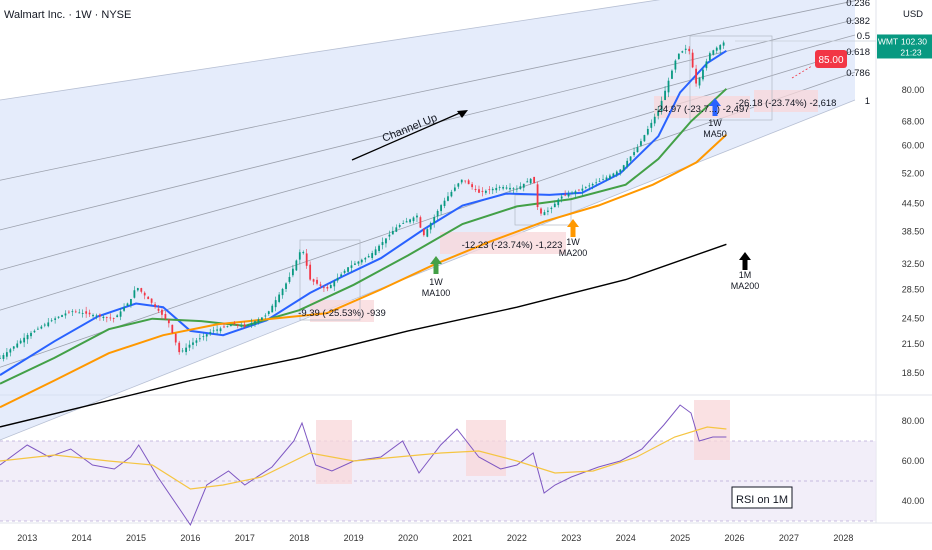 The image size is (932, 550). I want to click on range-box, so click(731, 78).